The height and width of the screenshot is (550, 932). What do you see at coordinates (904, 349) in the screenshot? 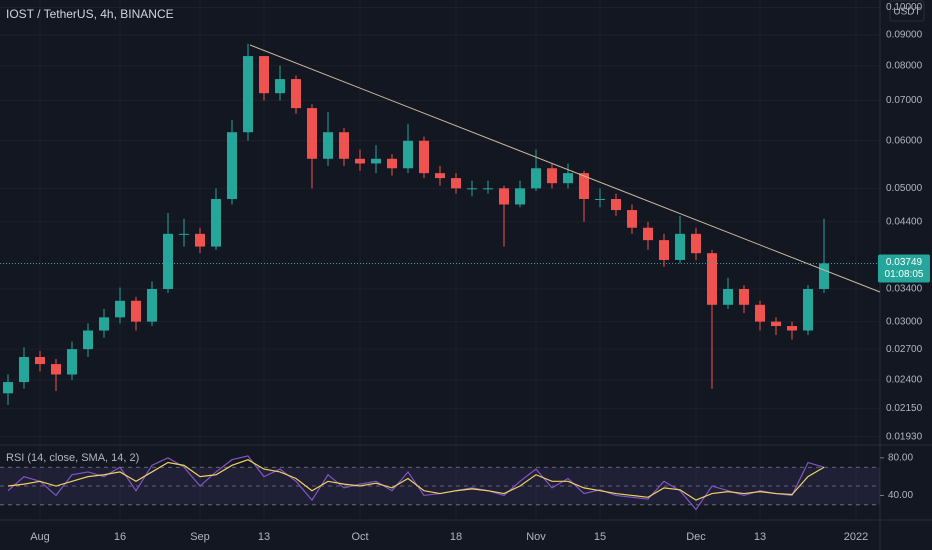
I see `y-tick-label: 0.02700` at bounding box center [904, 349].